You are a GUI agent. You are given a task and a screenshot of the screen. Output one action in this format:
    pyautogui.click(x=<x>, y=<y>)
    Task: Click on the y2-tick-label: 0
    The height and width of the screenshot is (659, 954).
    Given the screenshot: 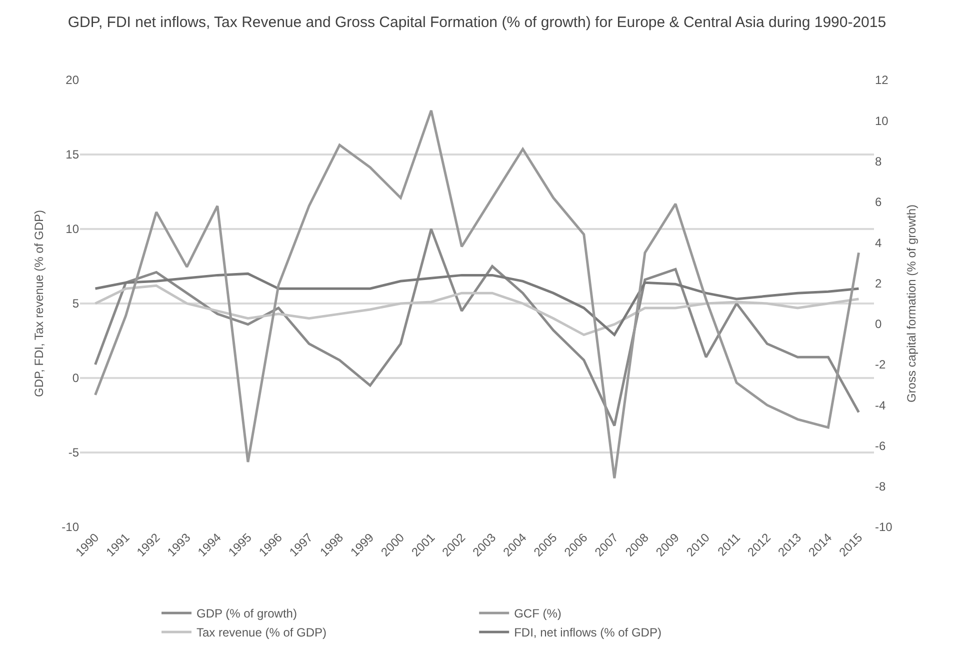 What is the action you would take?
    pyautogui.click(x=878, y=324)
    